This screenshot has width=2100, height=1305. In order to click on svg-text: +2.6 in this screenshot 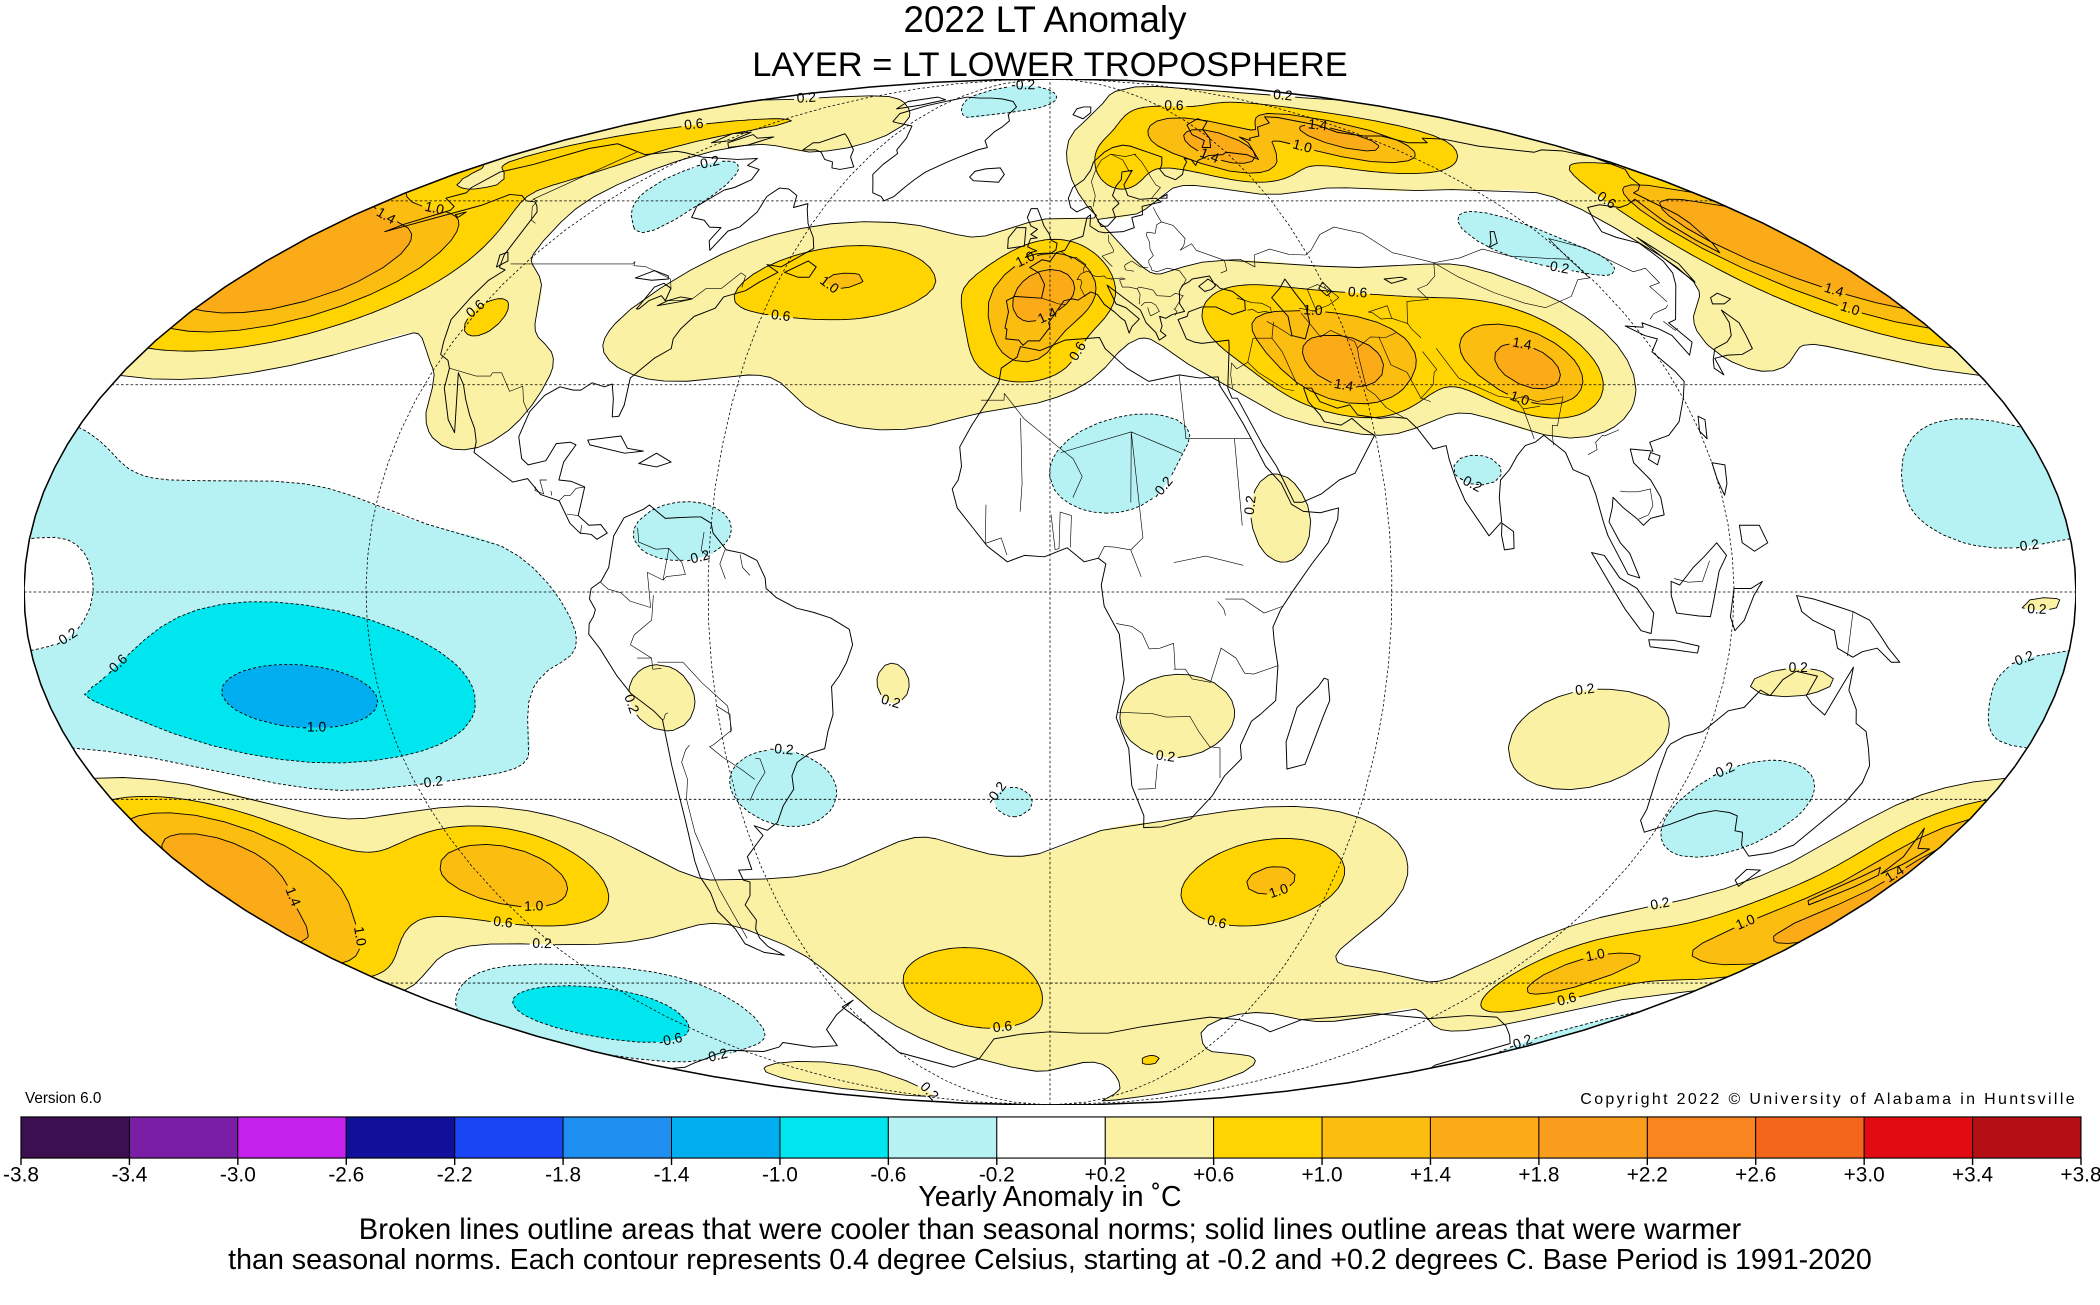, I will do `click(1755, 1174)`.